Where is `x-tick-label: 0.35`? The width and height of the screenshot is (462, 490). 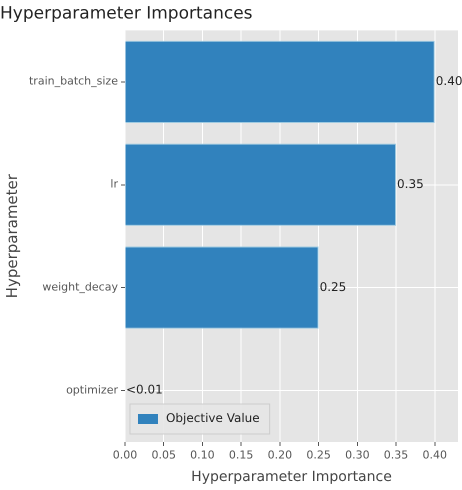
x-tick-label: 0.35 is located at coordinates (396, 455).